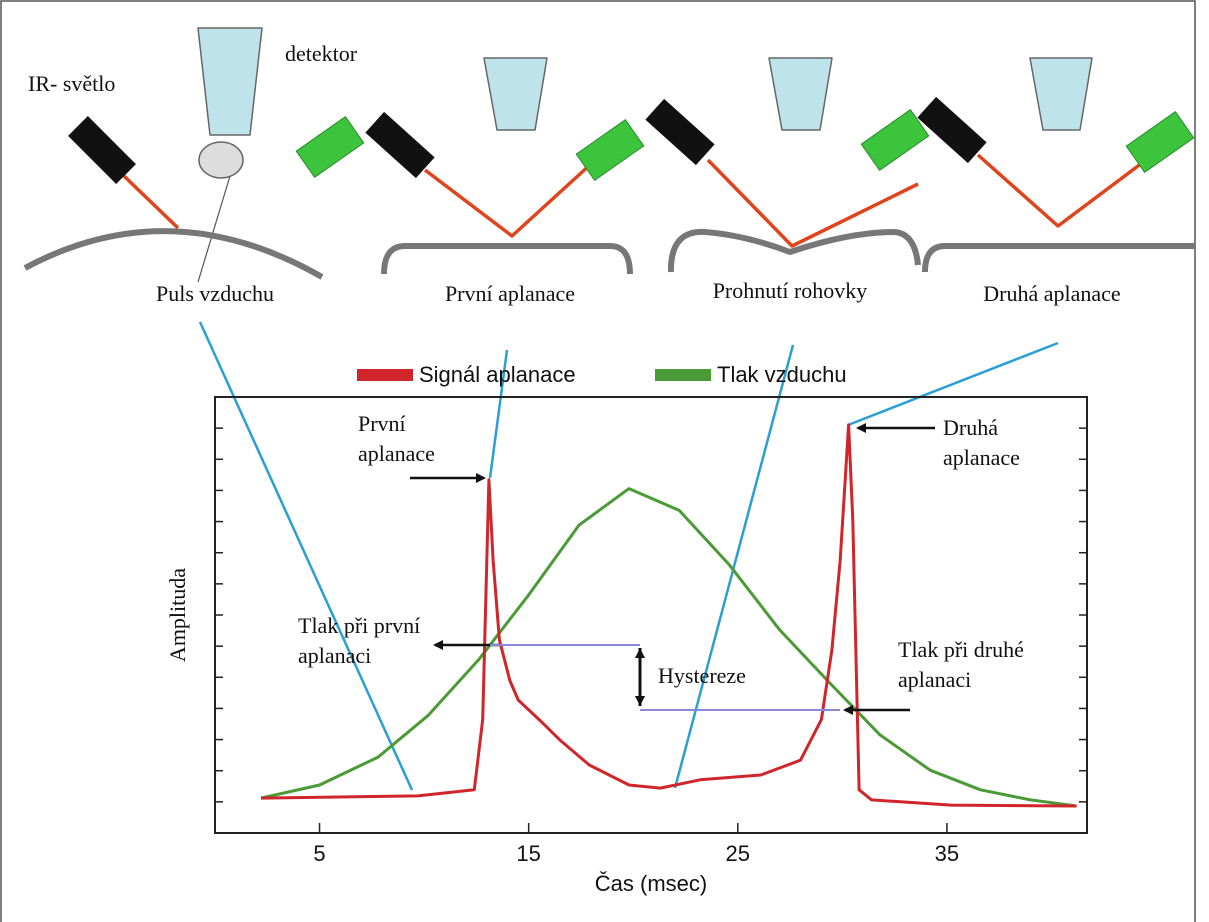 This screenshot has width=1209, height=922. I want to click on annotation: Tlak při druhé, so click(961, 649).